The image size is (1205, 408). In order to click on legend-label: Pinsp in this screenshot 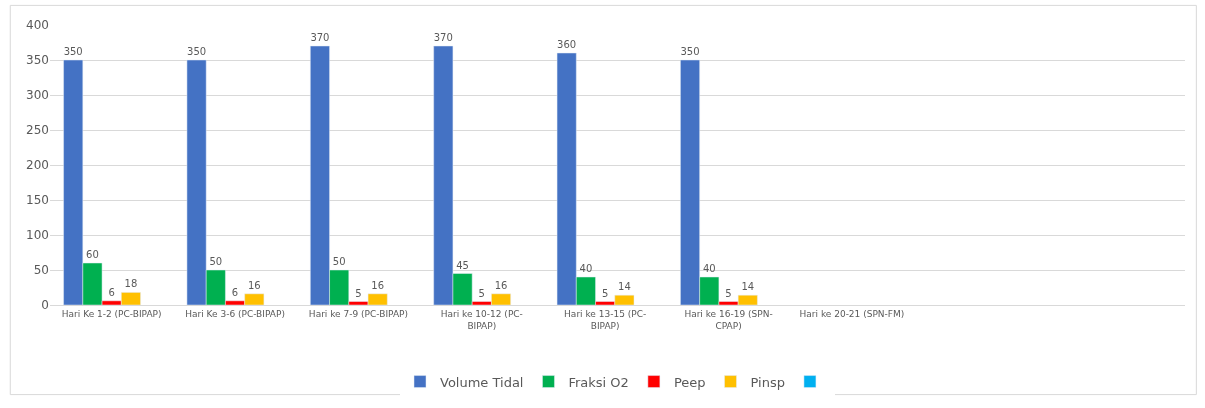, I will do `click(767, 382)`.